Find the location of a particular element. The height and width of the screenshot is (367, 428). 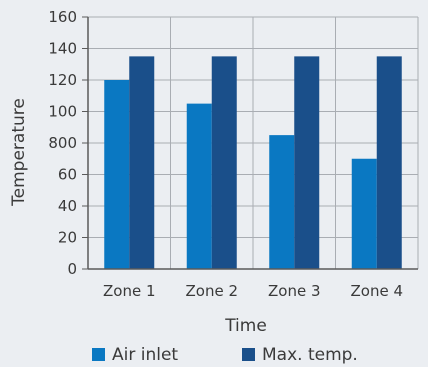

legend-swatch-air-inlet is located at coordinates (98, 354).